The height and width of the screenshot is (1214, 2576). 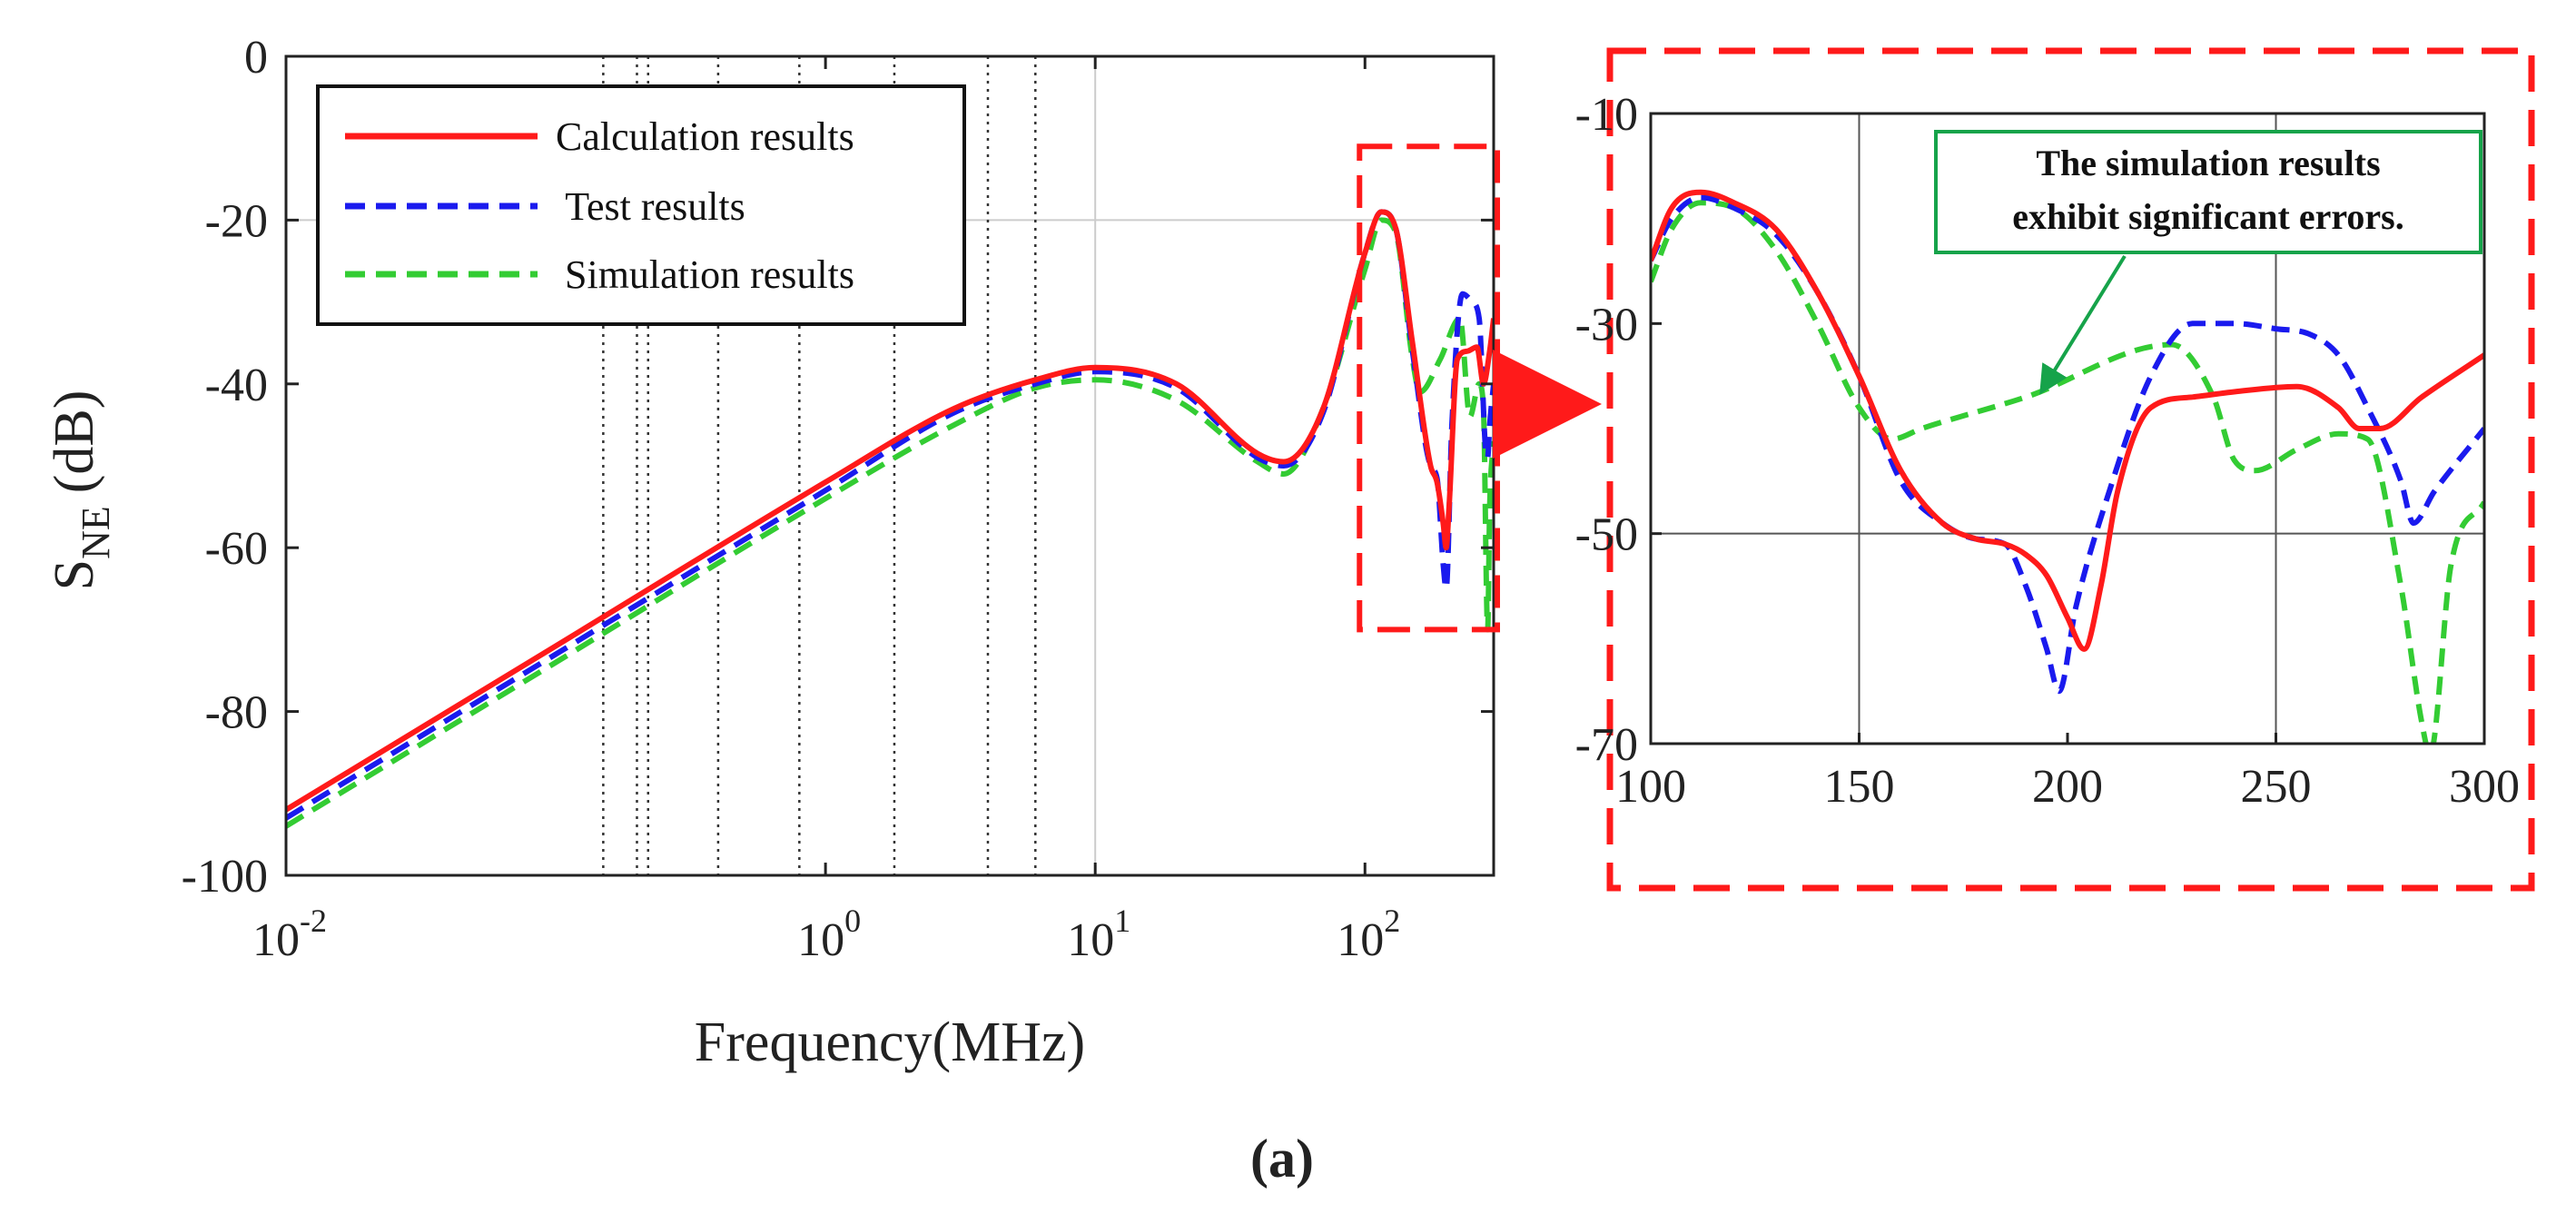 What do you see at coordinates (852, 921) in the screenshot?
I see `tick-exponent: 0` at bounding box center [852, 921].